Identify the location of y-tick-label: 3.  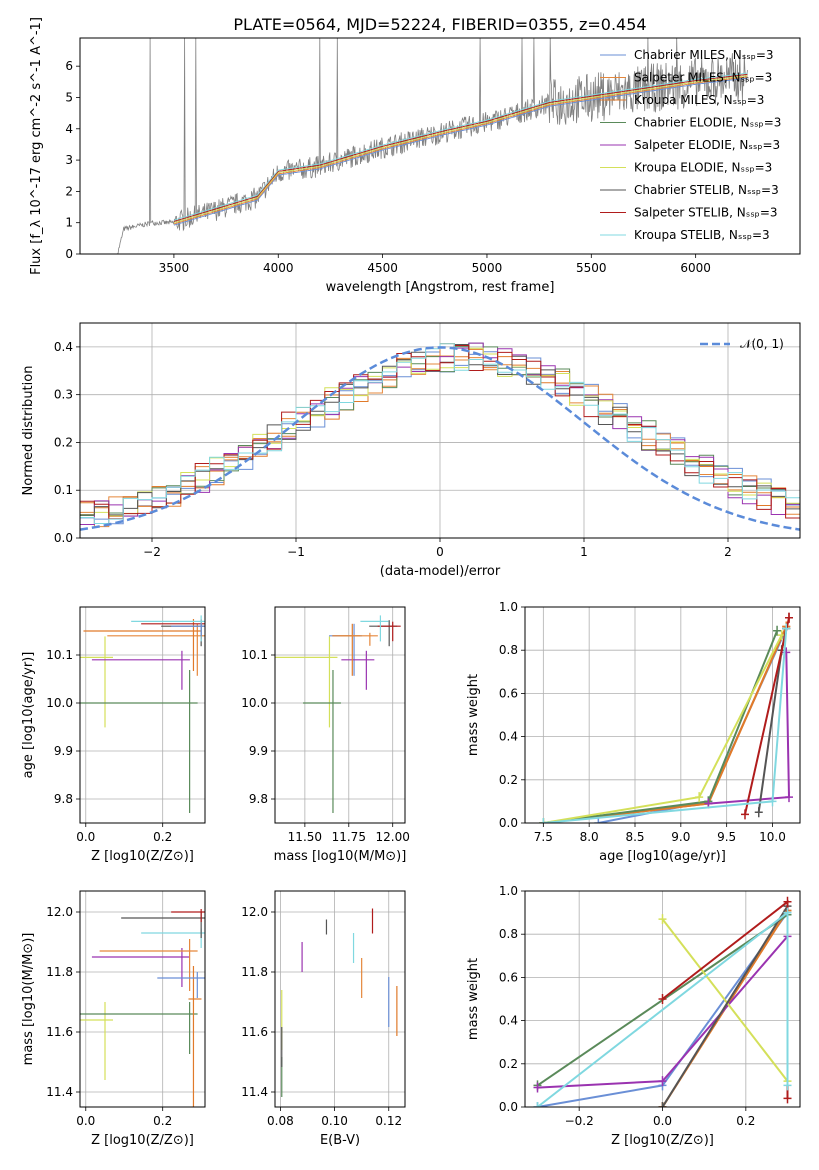
(69, 160).